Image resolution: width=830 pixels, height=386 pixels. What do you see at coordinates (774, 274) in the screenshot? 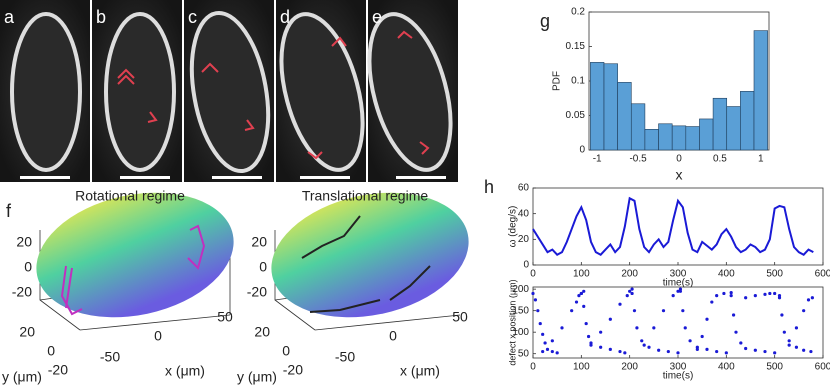
I see `x-tick-label: 500` at bounding box center [774, 274].